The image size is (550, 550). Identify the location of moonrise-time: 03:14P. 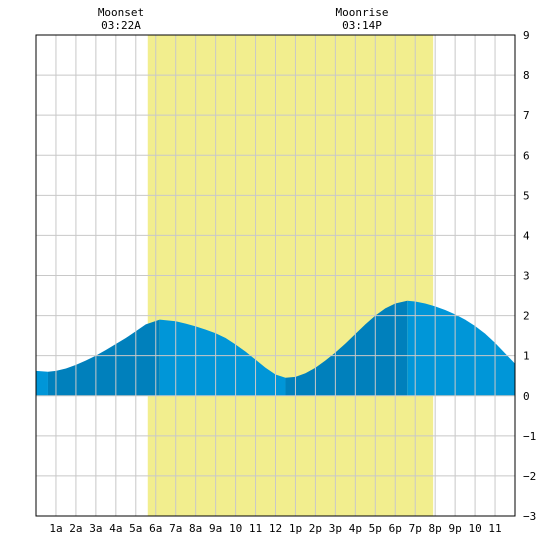
(362, 25).